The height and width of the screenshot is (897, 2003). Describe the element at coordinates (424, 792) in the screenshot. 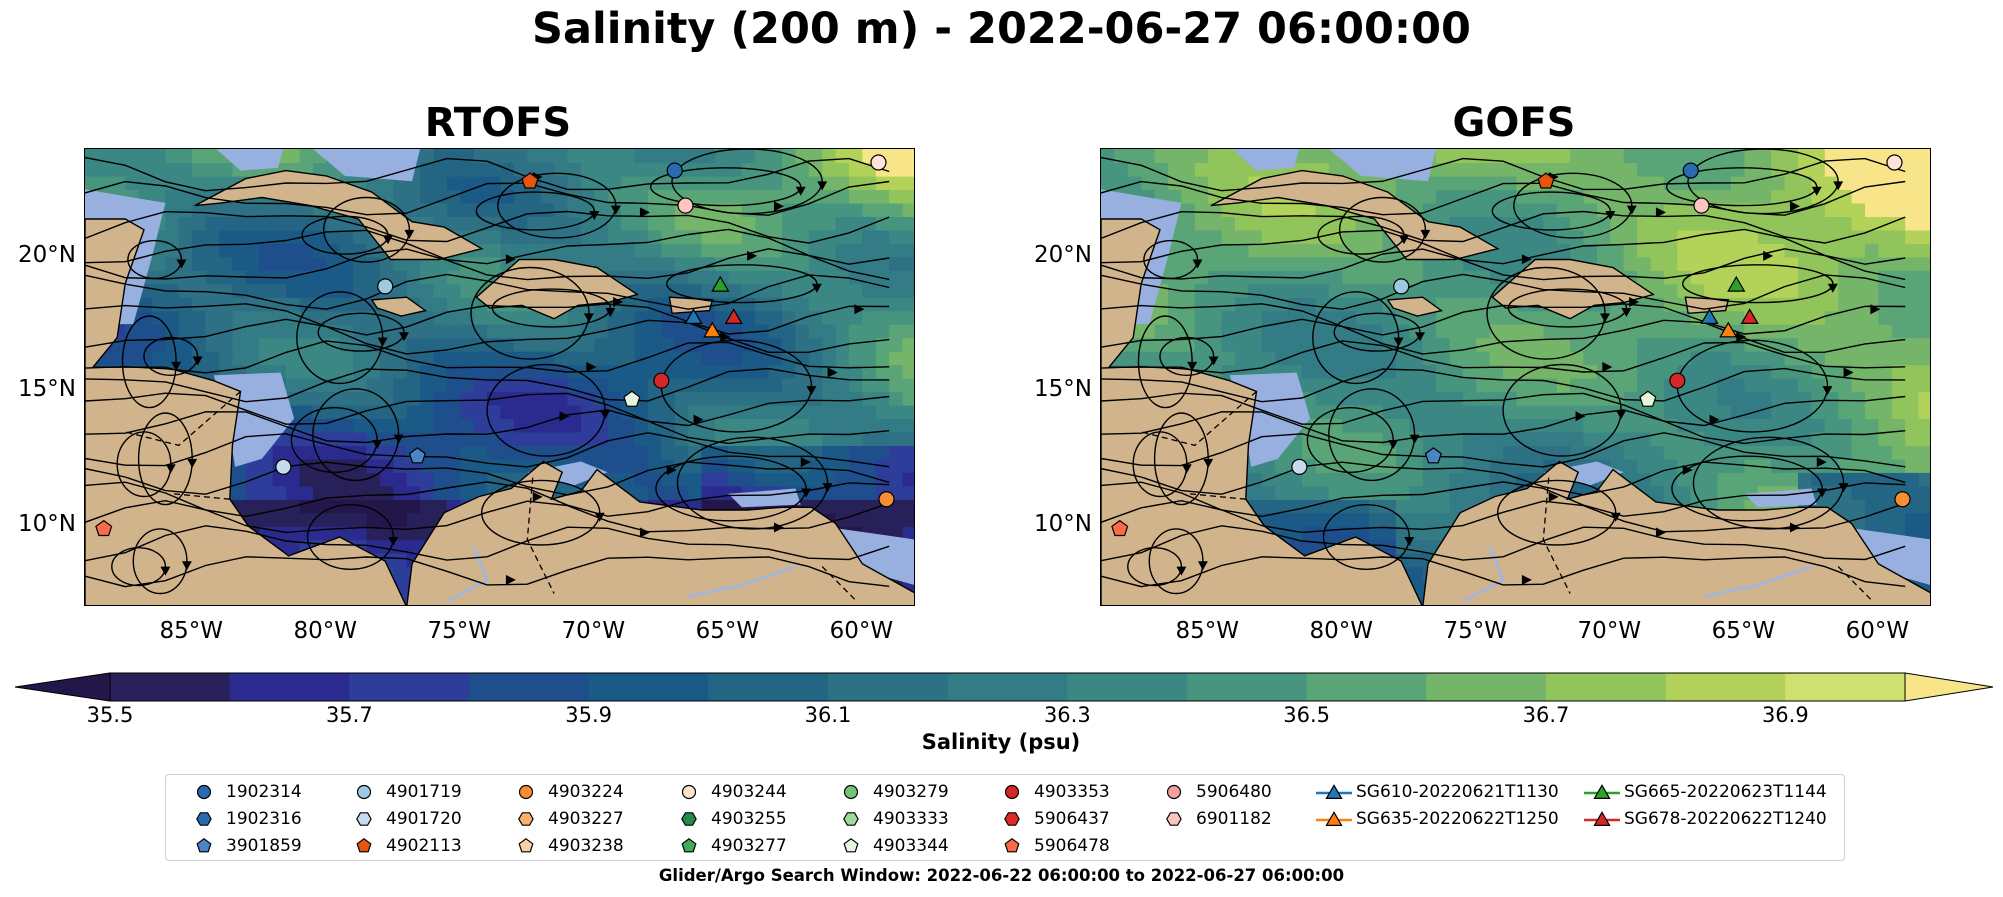

I see `legend-label: 4901719` at that location.